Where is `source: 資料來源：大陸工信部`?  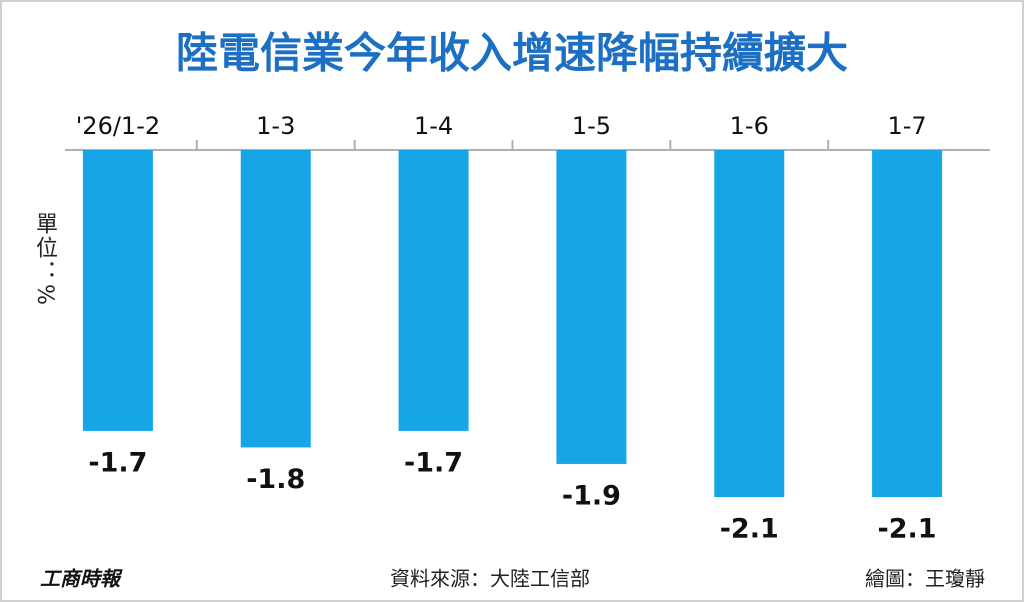
source: 資料來源：大陸工信部 is located at coordinates (490, 579).